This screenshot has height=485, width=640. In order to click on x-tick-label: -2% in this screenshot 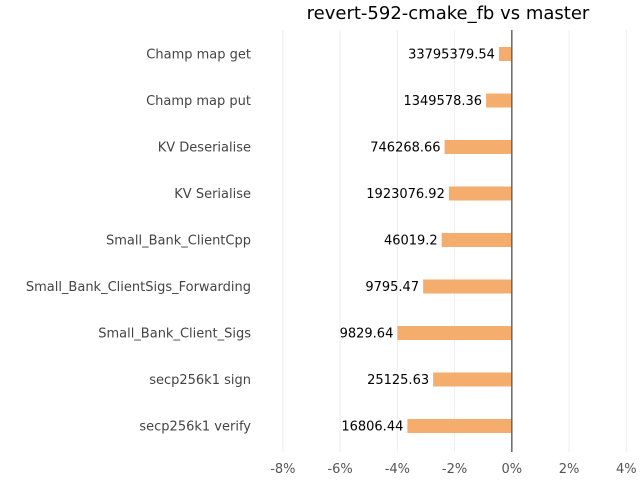, I will do `click(454, 469)`.